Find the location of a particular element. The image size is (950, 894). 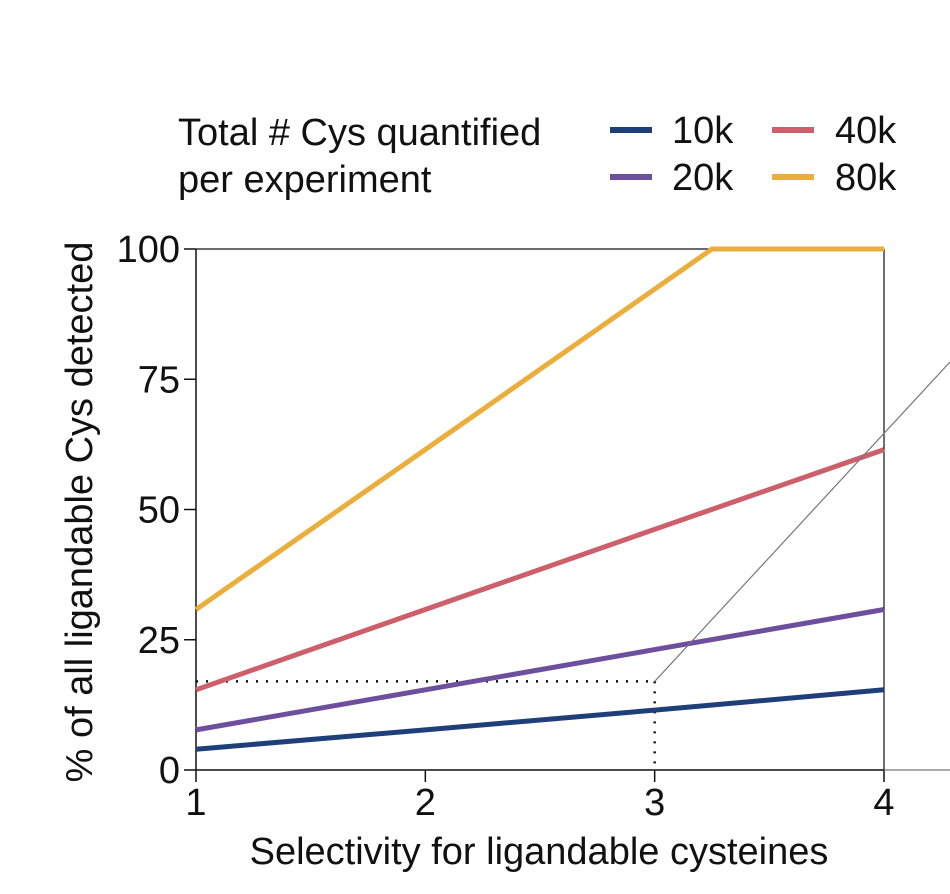

legend-label-20k: 20k is located at coordinates (703, 178).